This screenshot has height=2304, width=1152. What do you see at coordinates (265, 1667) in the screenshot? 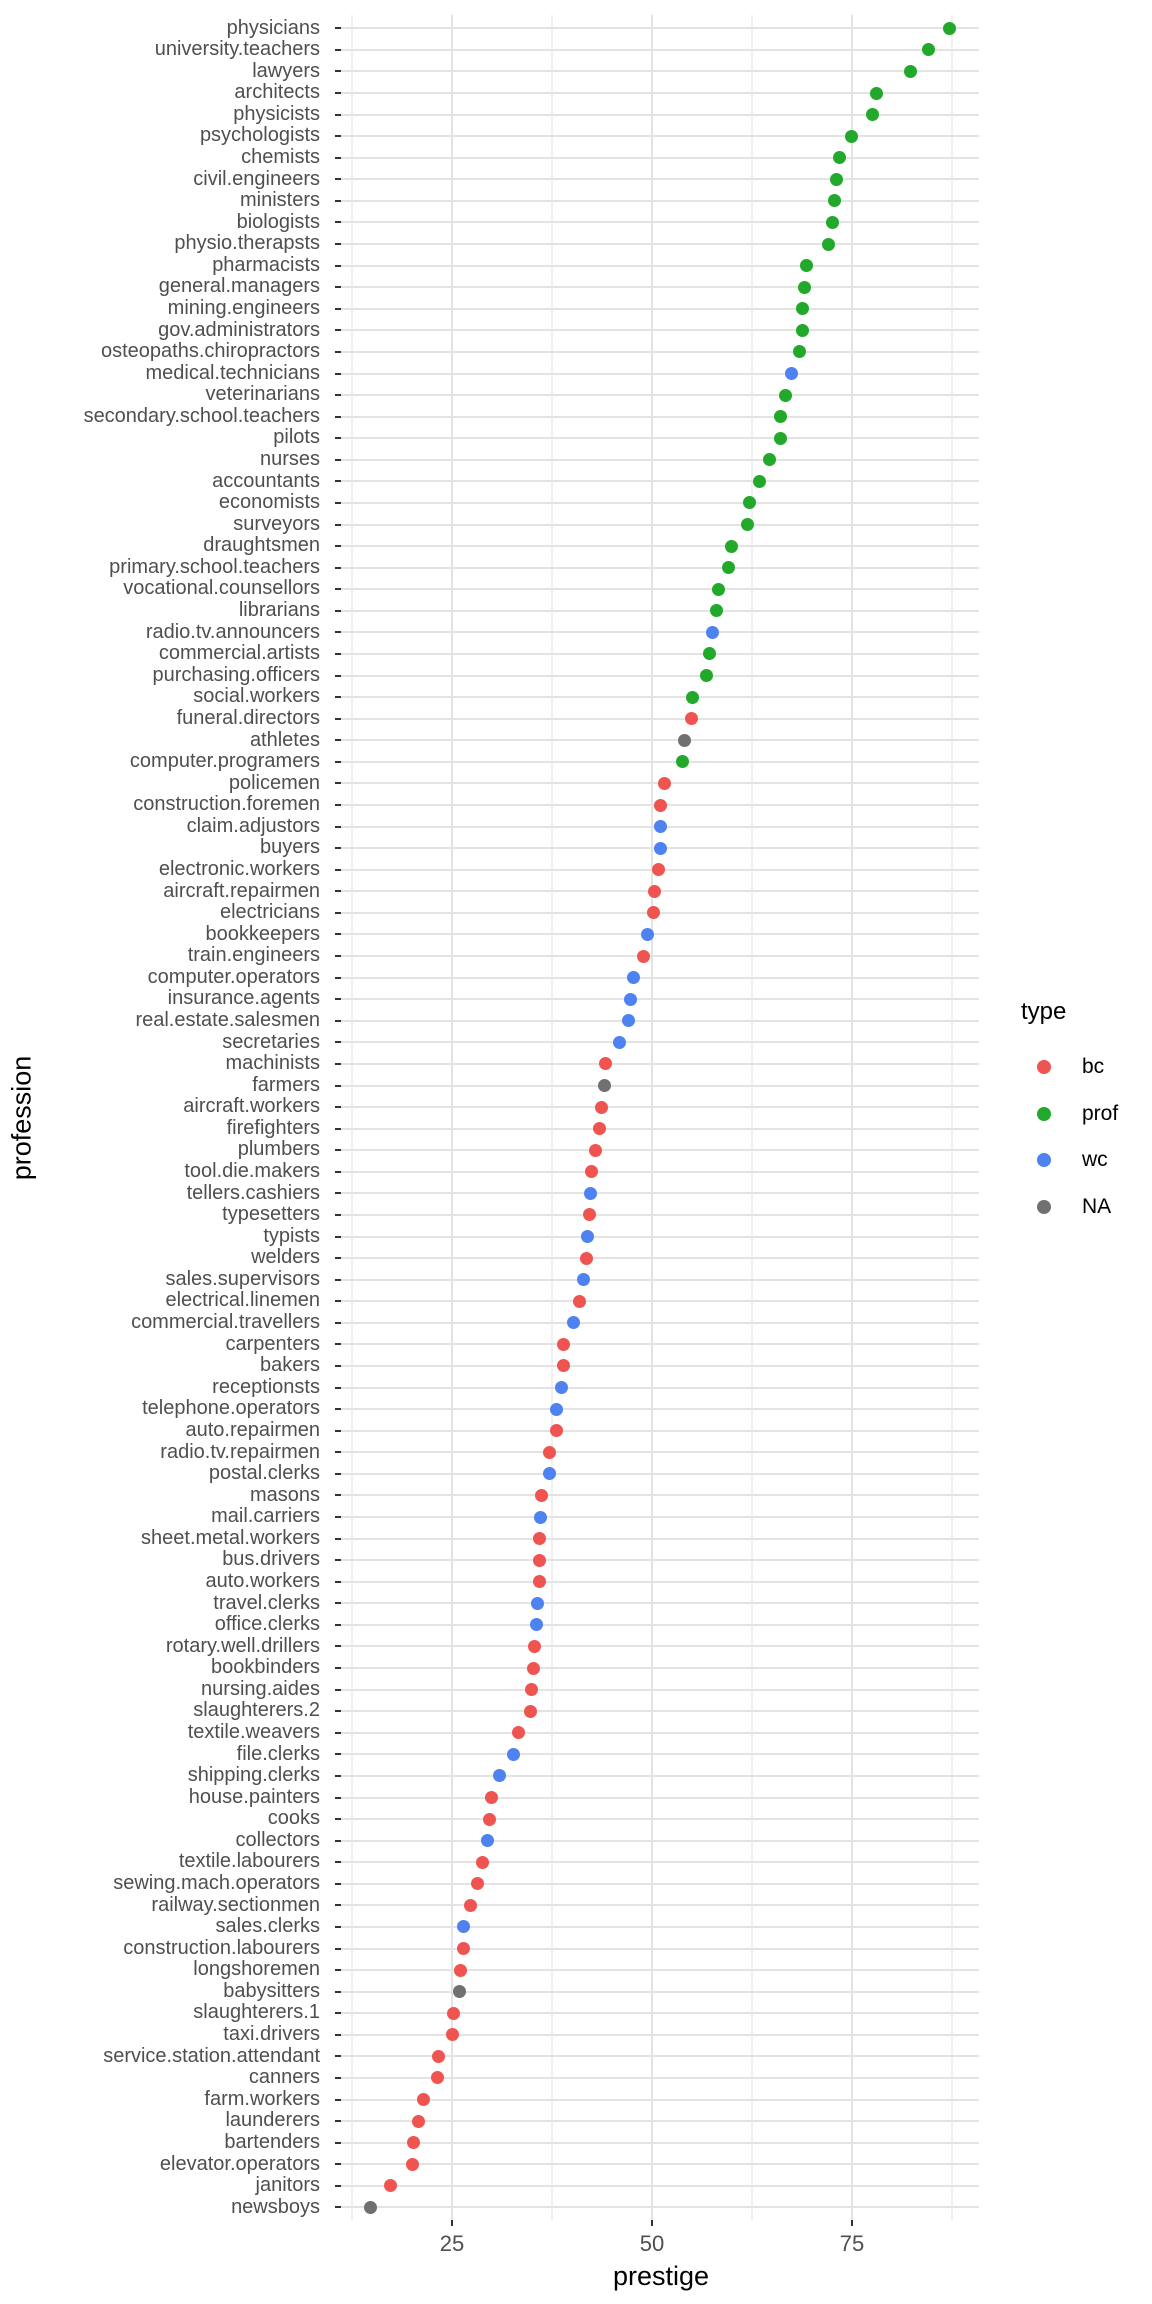
I see `y-axis-label: bookbinders` at bounding box center [265, 1667].